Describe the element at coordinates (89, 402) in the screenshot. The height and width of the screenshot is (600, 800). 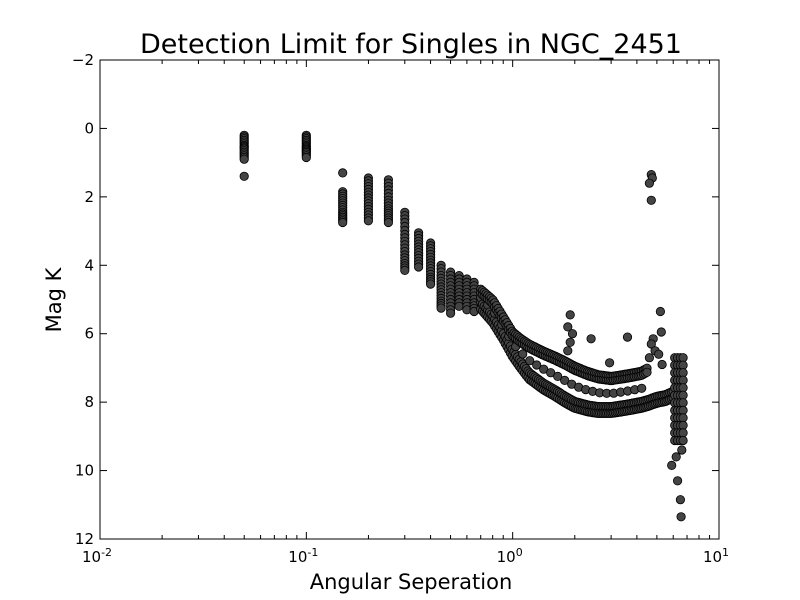
I see `y-tick-label: 8` at that location.